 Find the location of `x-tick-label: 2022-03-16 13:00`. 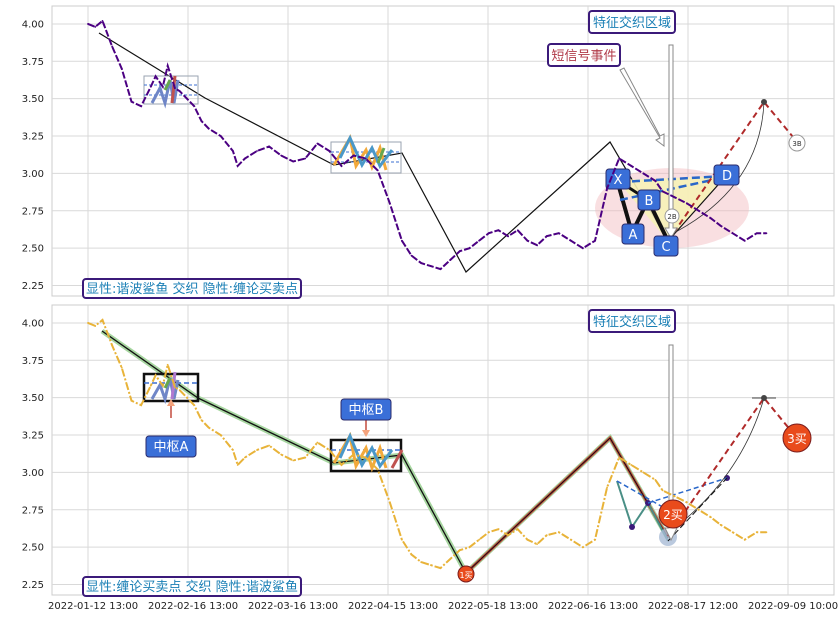

x-tick-label: 2022-03-16 13:00 is located at coordinates (293, 606).